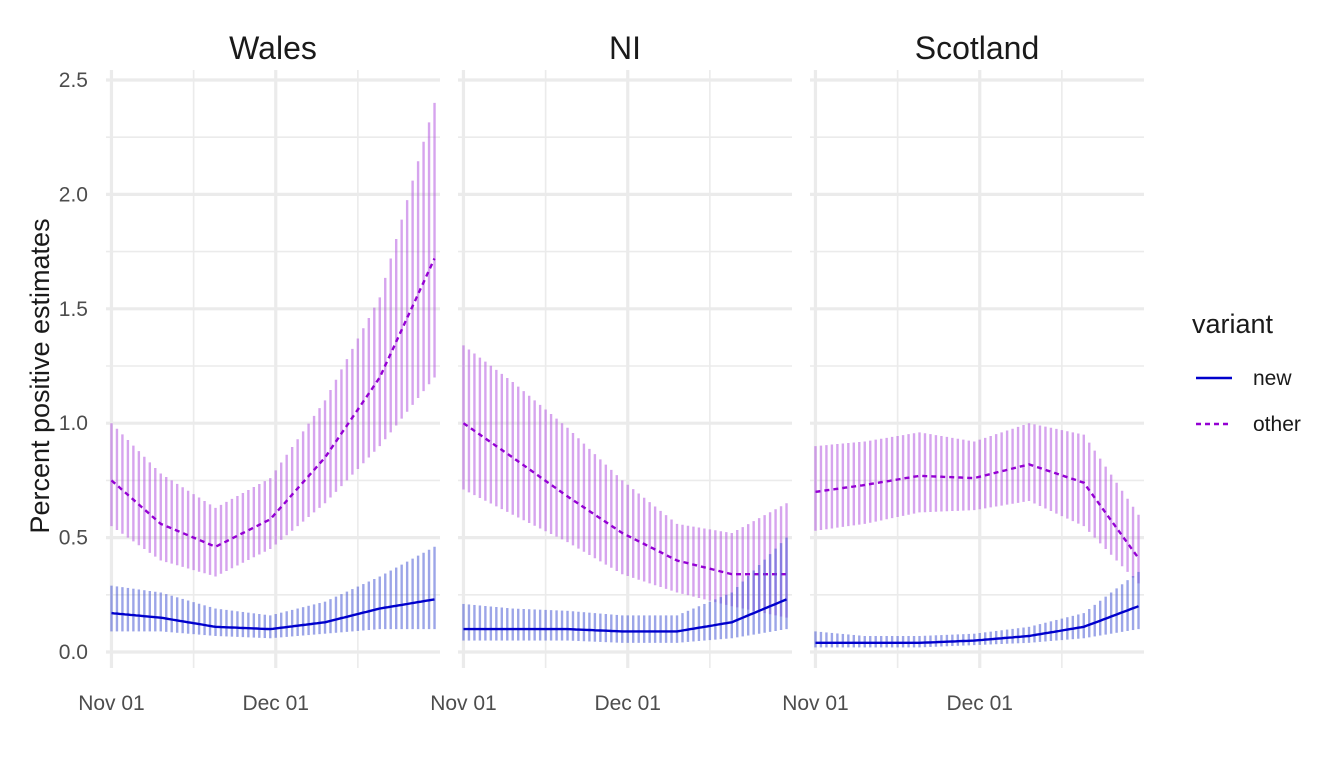 The image size is (1344, 768). Describe the element at coordinates (73, 80) in the screenshot. I see `y-tick-label: 2.5` at that location.